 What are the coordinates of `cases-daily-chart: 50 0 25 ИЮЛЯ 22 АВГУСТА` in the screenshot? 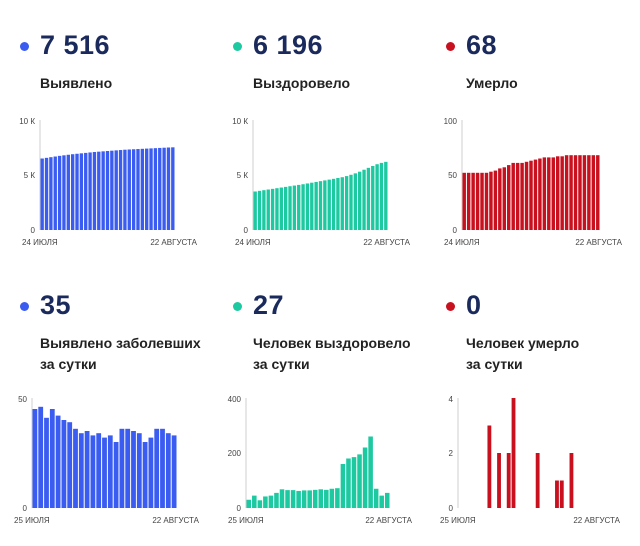 It's located at (107, 460).